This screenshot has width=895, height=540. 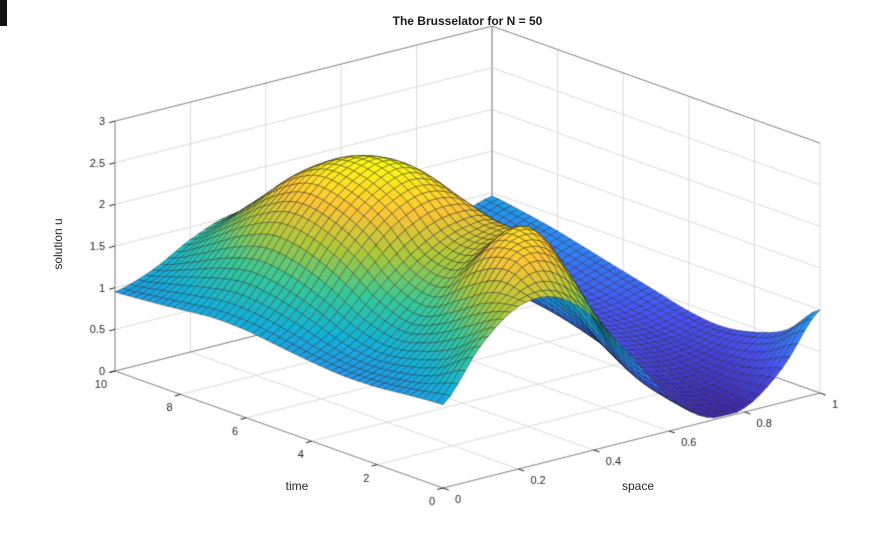 What do you see at coordinates (58, 244) in the screenshot?
I see `solution-axis-label: solution u` at bounding box center [58, 244].